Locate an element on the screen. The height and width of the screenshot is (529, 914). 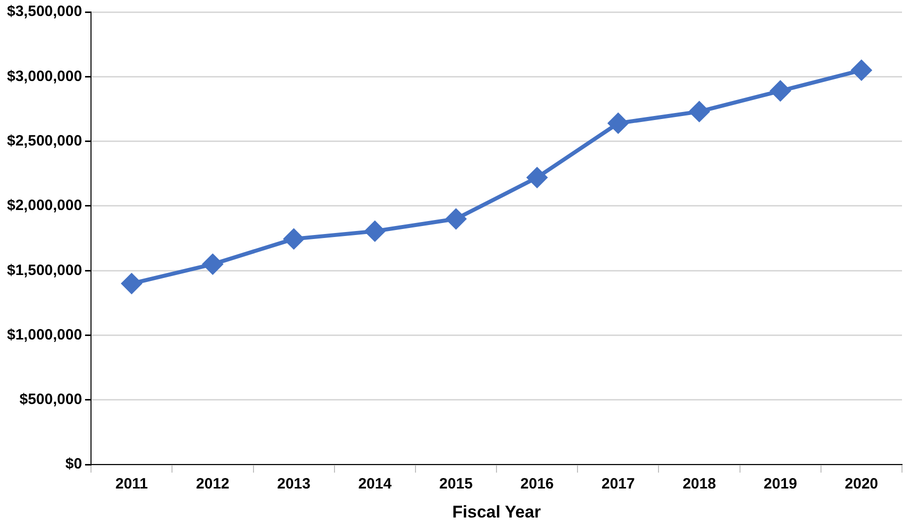
x-tick-label: 2011 is located at coordinates (131, 484).